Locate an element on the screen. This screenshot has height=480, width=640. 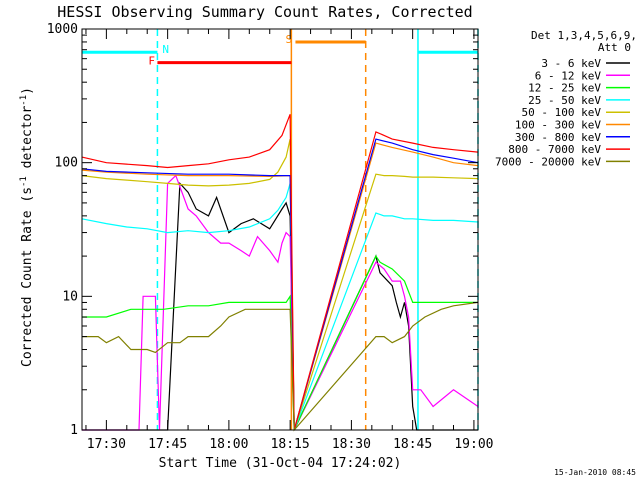
legend-label-5: 50 - 100 keV is located at coordinates (562, 112).